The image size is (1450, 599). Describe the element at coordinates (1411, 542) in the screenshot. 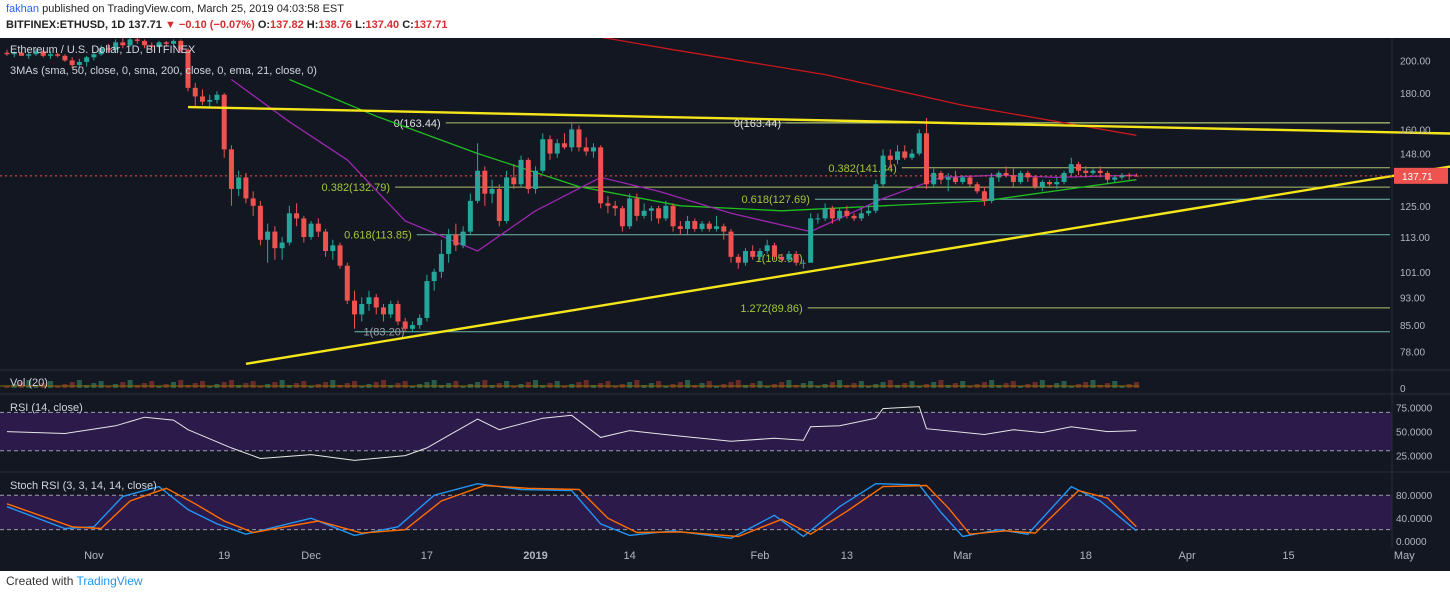

I see `stoch-tick: 0.0000` at that location.